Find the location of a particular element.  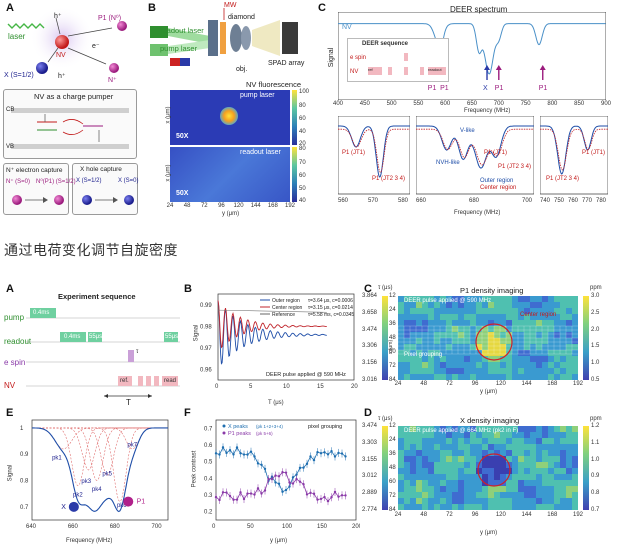

x-tau-tick: 3.303 is located at coordinates (370, 442).